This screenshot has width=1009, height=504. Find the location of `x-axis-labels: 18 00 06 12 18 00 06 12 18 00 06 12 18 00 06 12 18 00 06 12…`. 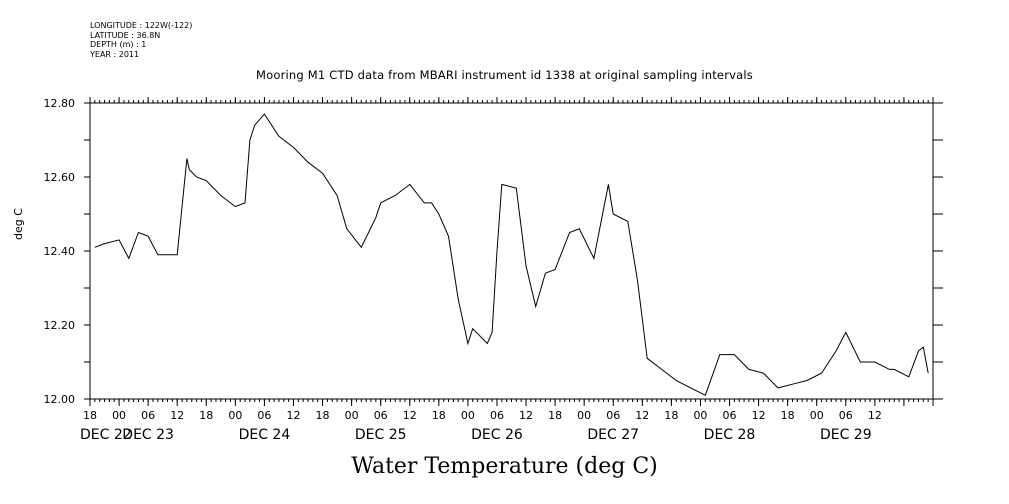

x-axis-labels: 18 00 06 12 18 00 06 12 18 00 06 12 18 00 06 12 18 00 06 12… is located at coordinates (481, 426).